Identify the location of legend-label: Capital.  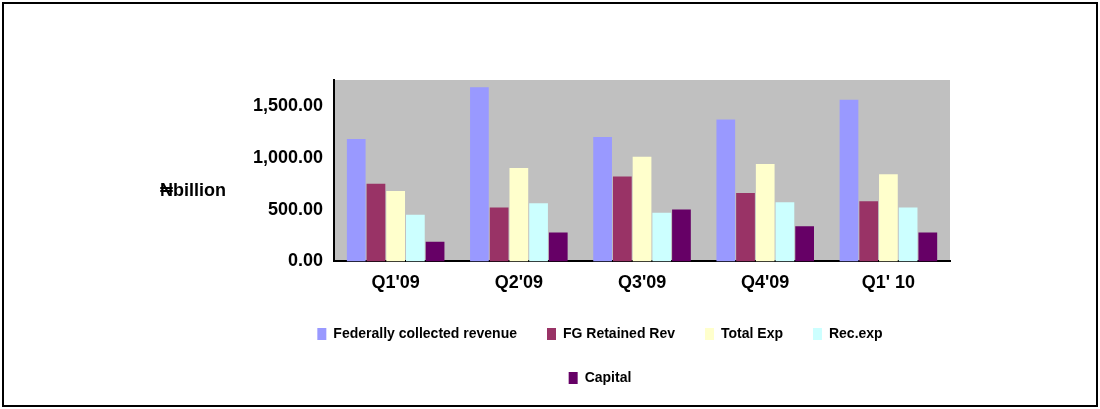
(608, 376).